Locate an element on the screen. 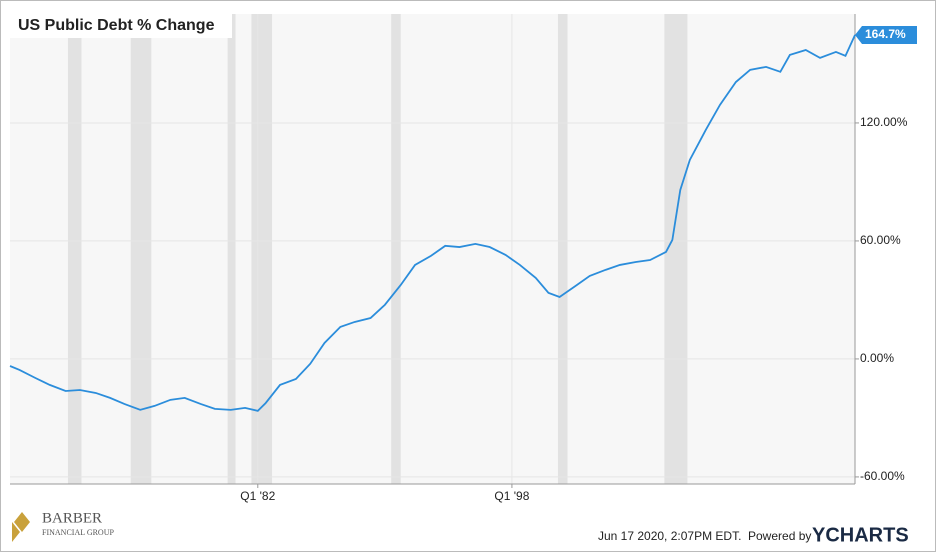 Image resolution: width=936 pixels, height=552 pixels. logo: BARBER FINANCIAL GROUP is located at coordinates (63, 526).